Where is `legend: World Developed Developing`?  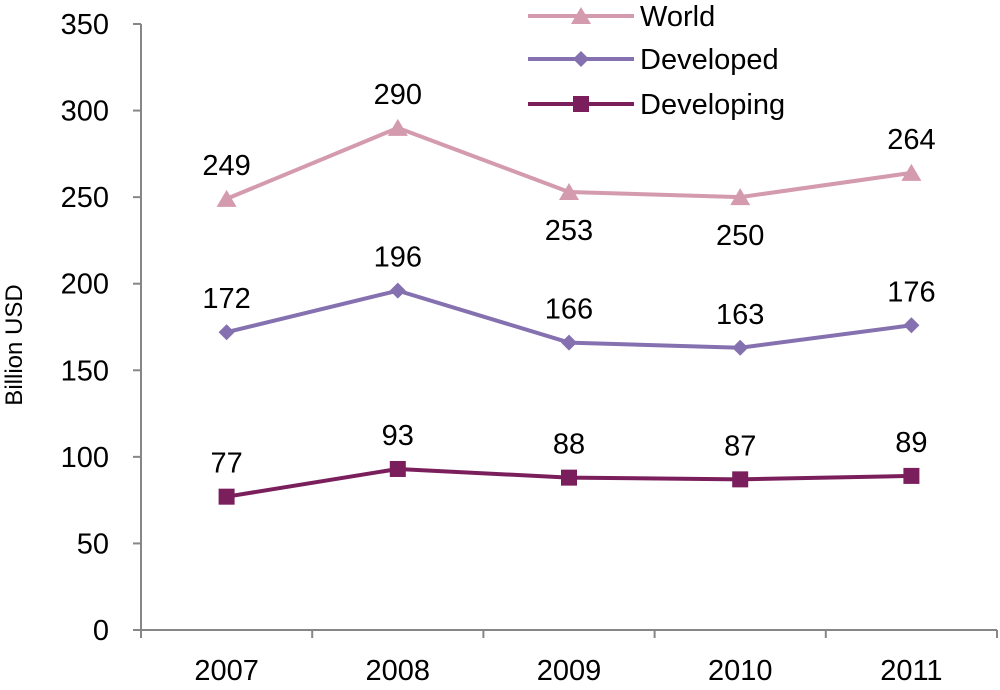
legend: World Developed Developing is located at coordinates (656, 61).